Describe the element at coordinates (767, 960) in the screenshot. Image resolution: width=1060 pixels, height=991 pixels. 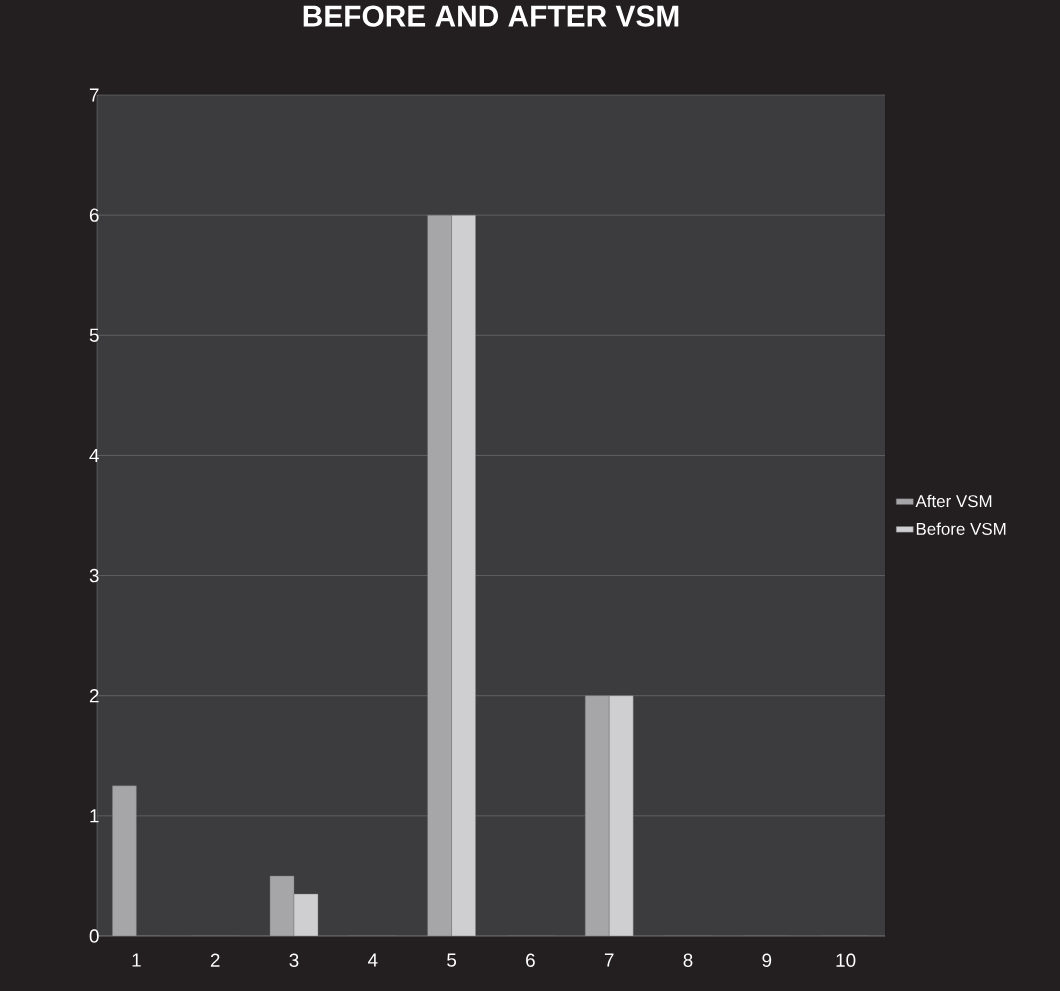
I see `x-tick-label: 9` at that location.